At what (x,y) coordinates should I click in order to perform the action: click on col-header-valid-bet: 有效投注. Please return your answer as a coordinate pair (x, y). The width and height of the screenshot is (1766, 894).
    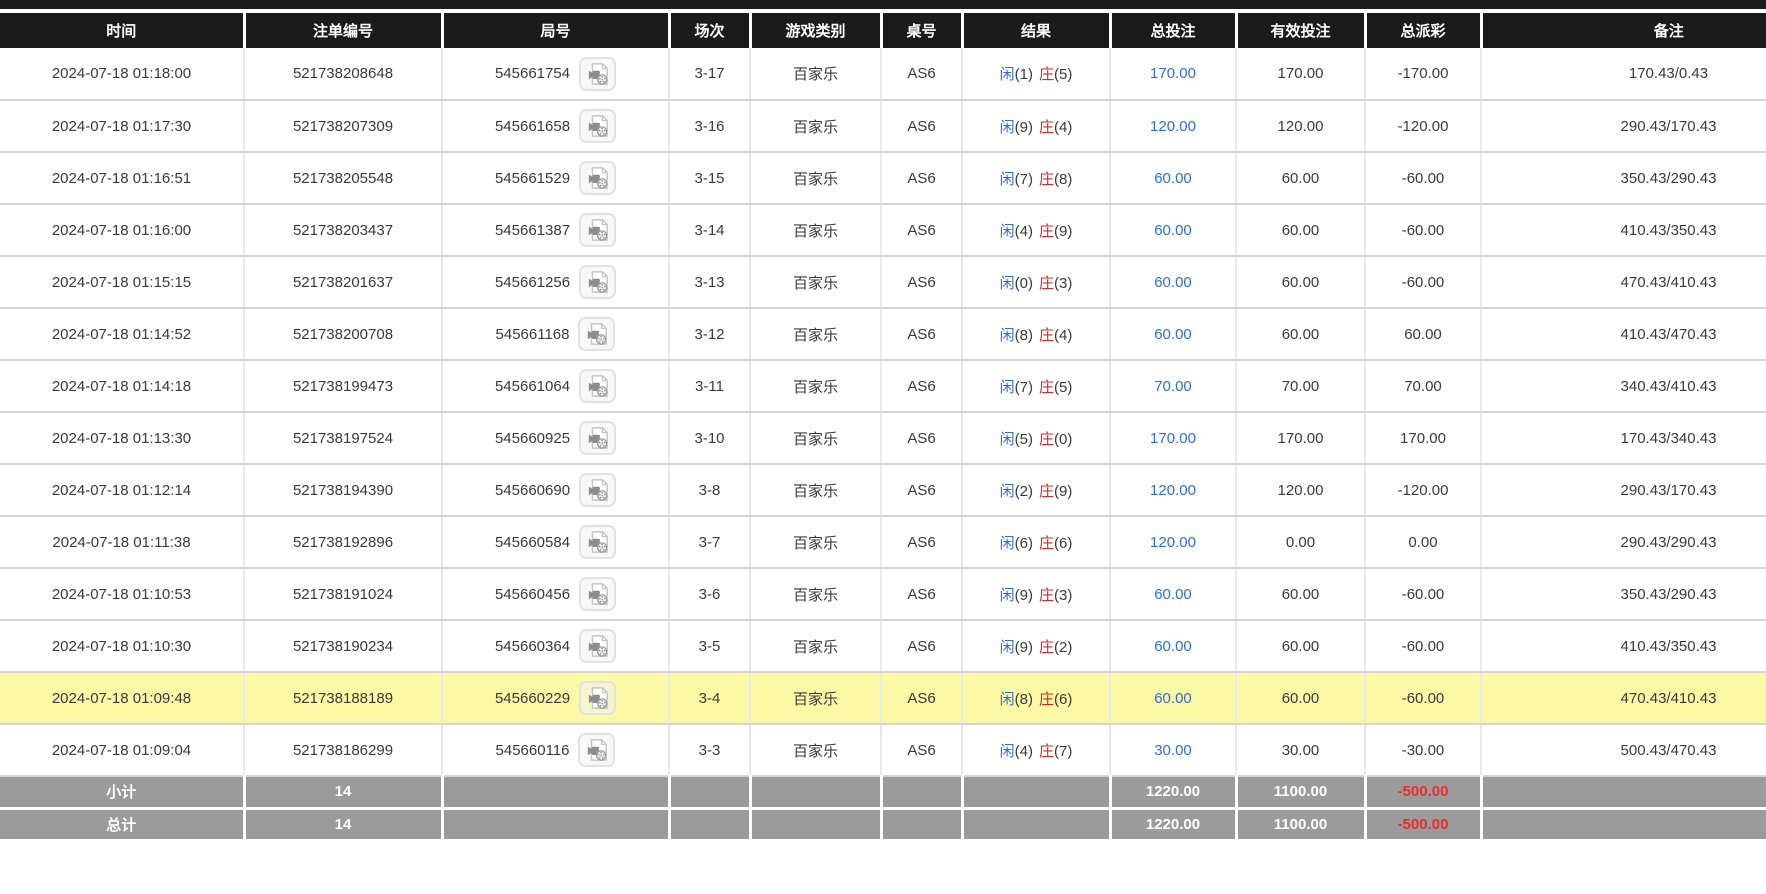
    Looking at the image, I should click on (1299, 30).